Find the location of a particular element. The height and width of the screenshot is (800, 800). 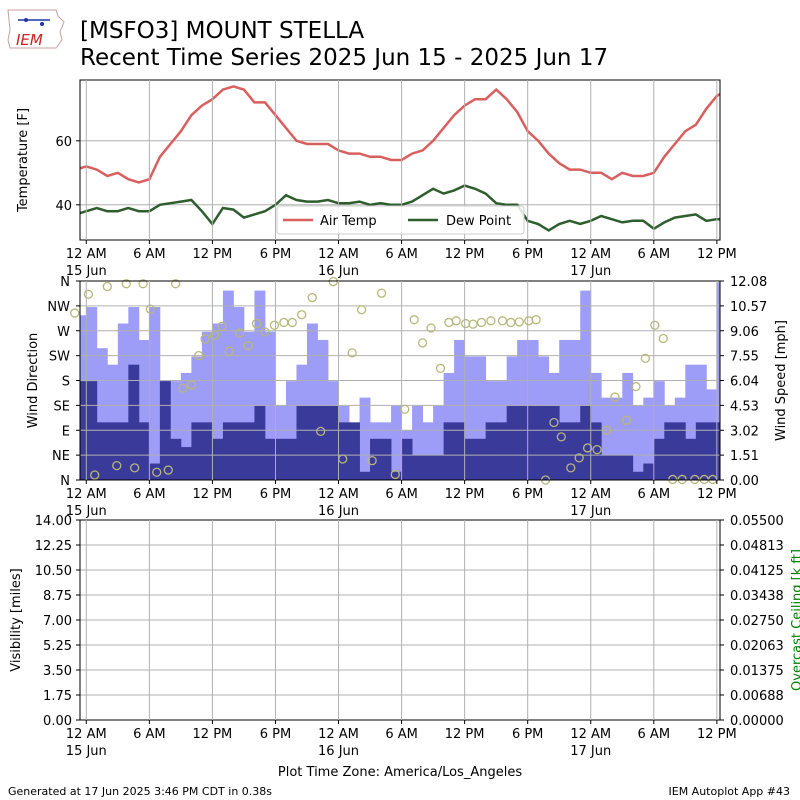

wind-speed-tick-label: 4.53 is located at coordinates (744, 406).